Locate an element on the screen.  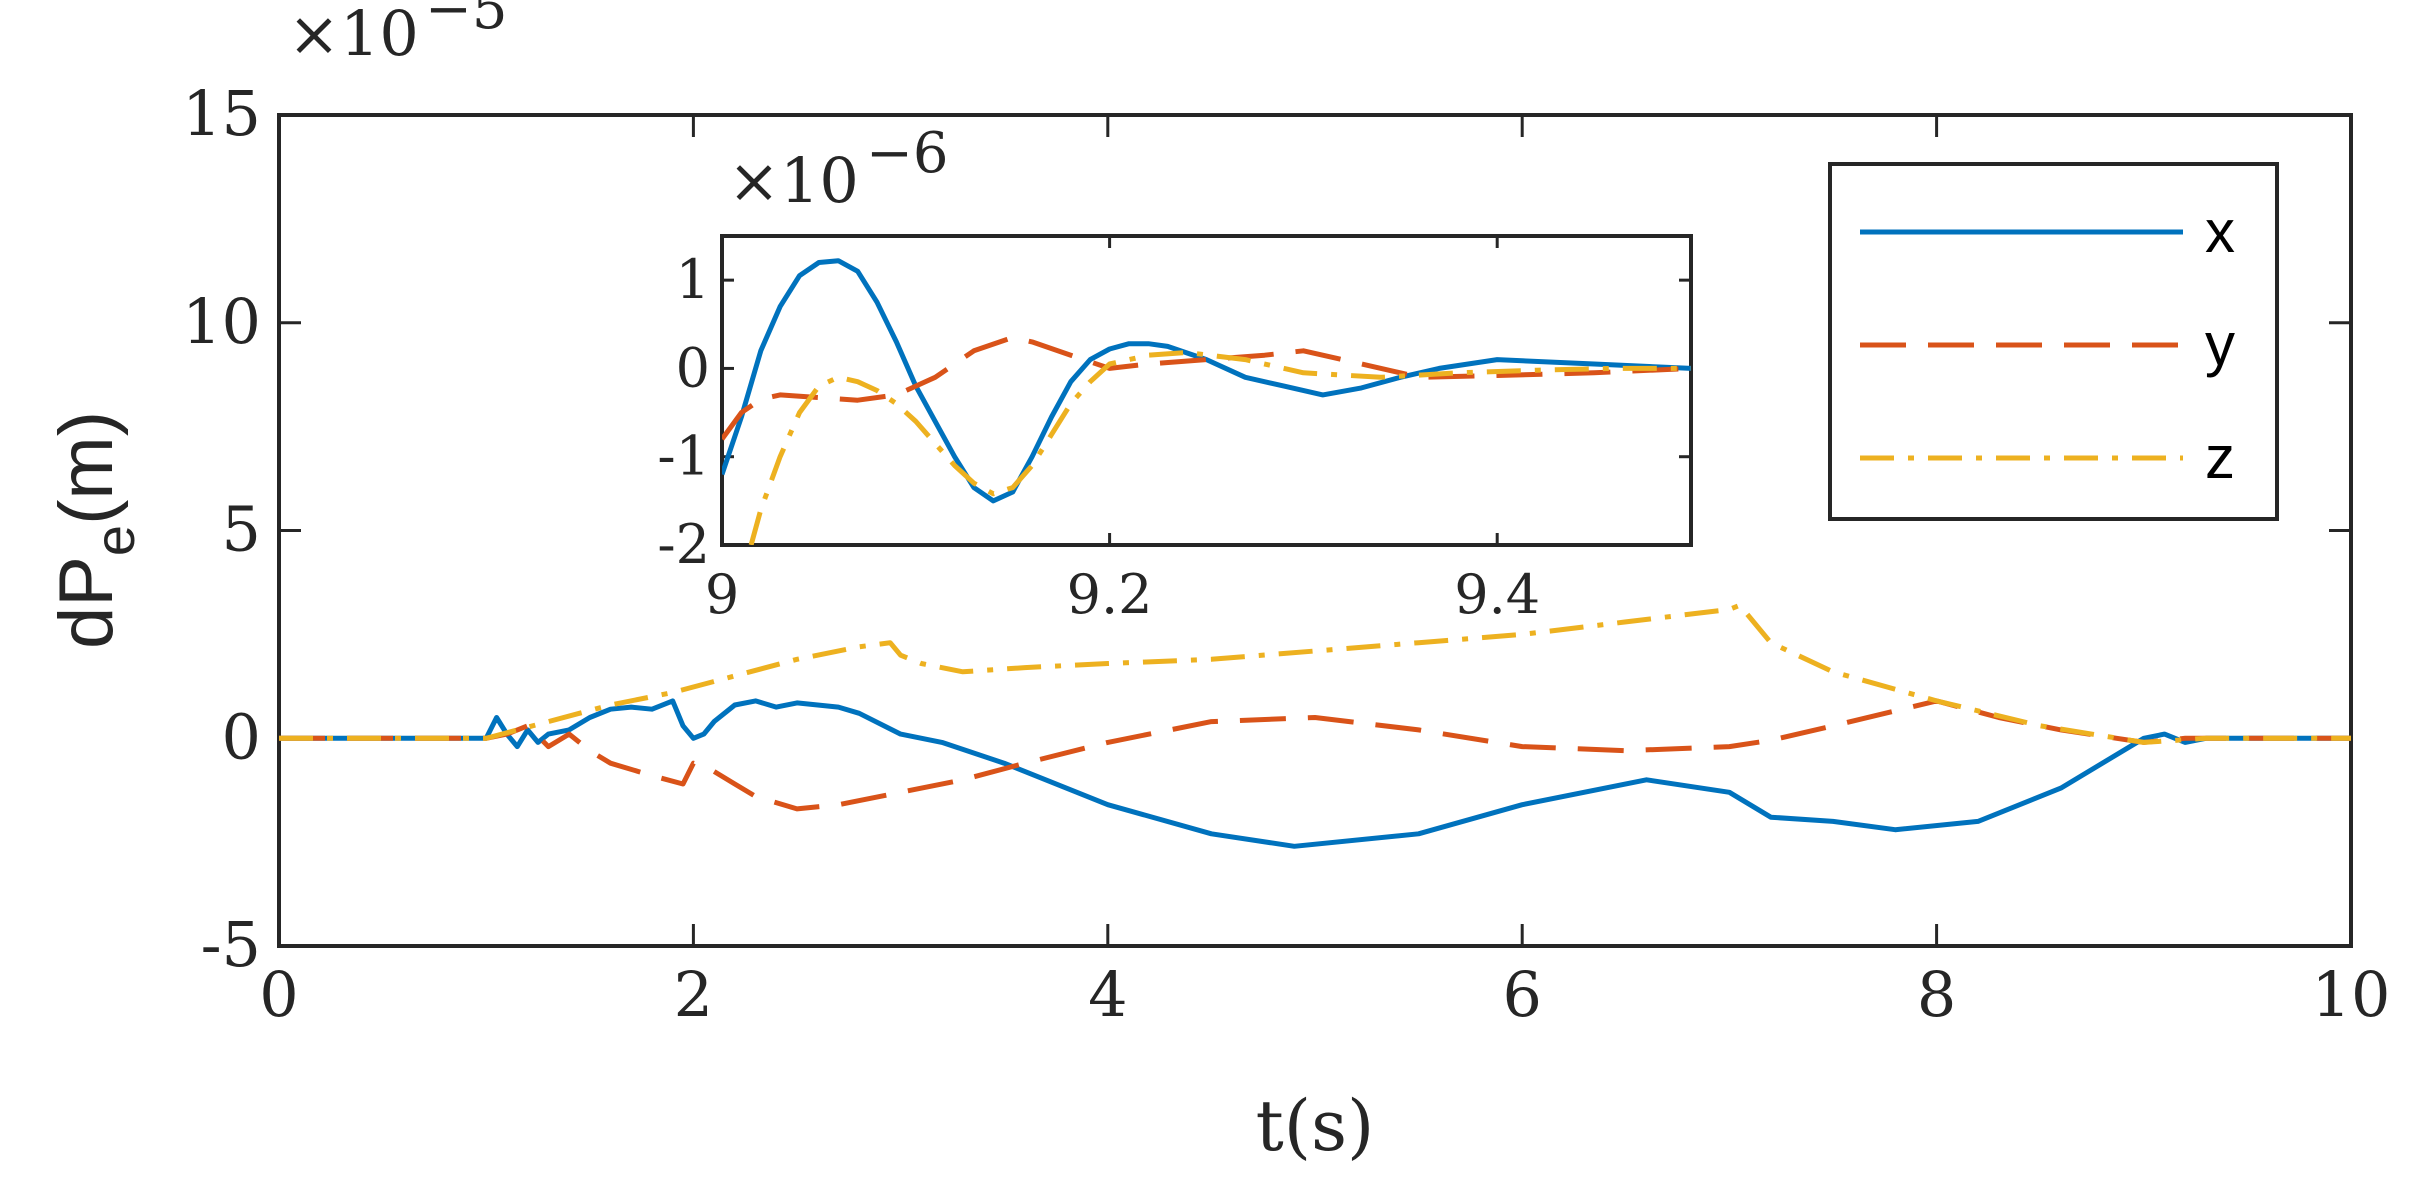
x-tick-label: 0 is located at coordinates (278, 994).